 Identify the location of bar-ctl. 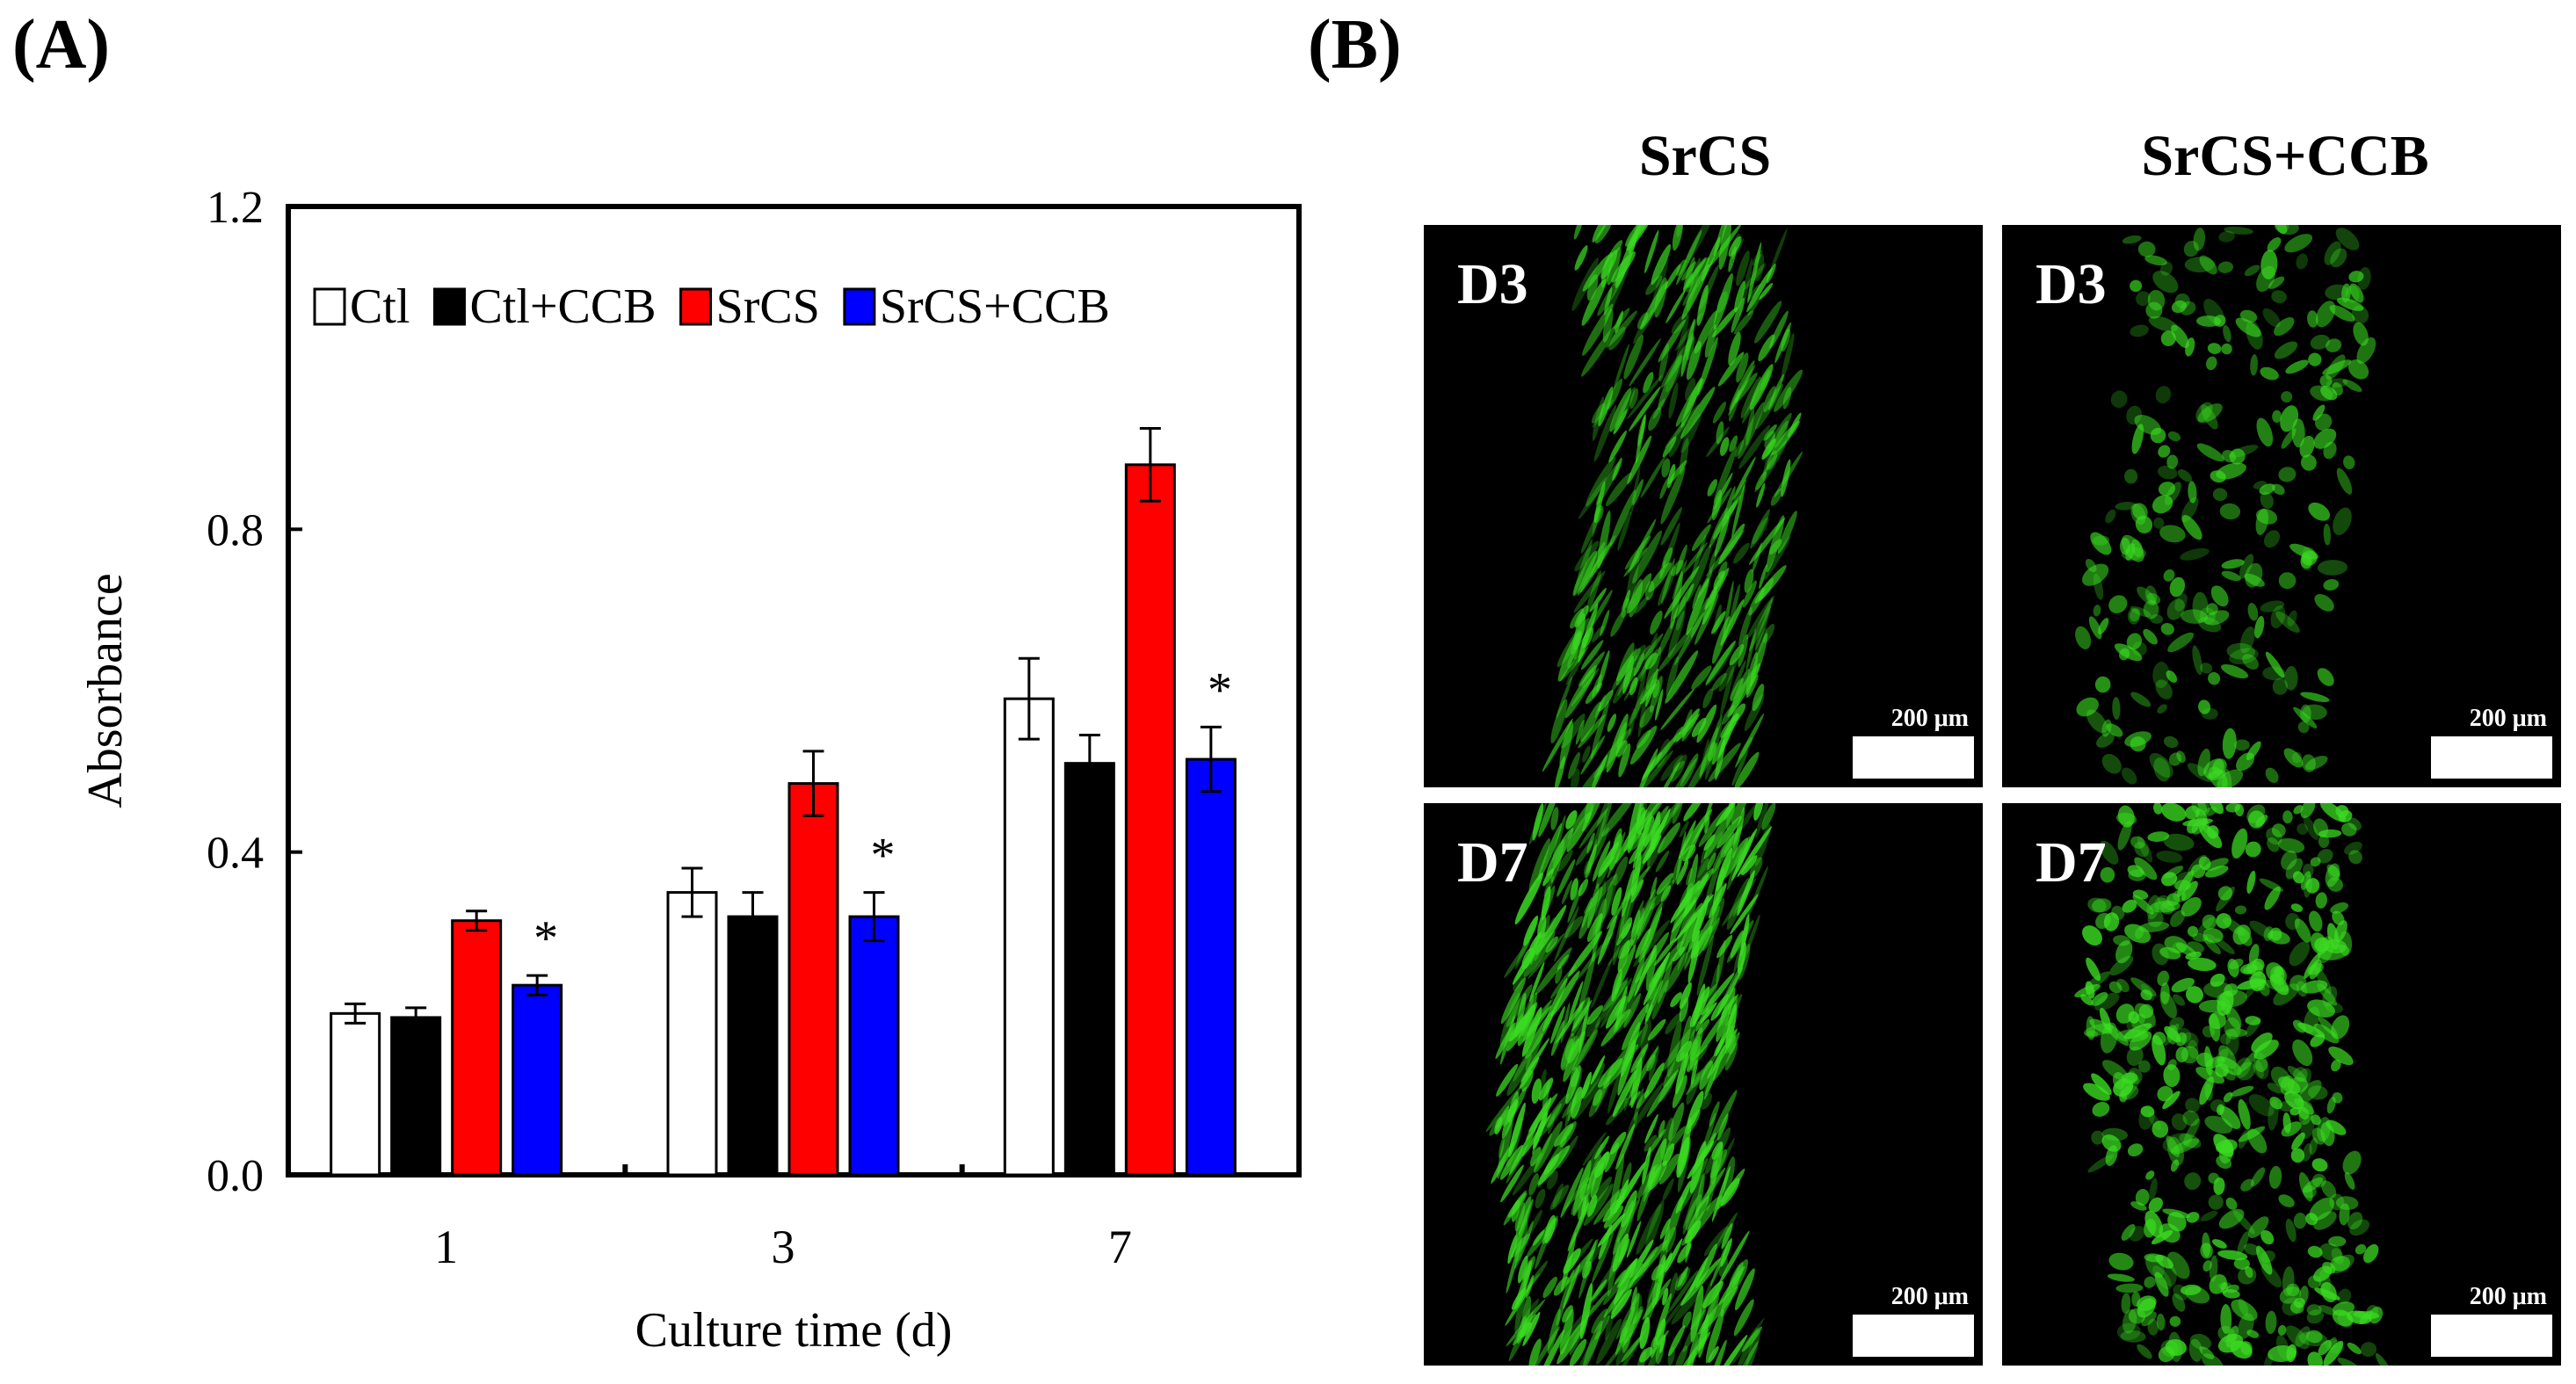
(1029, 937).